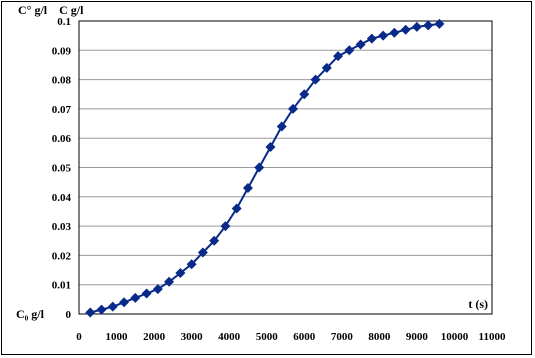  I want to click on x-tick-label: 10000, so click(455, 337).